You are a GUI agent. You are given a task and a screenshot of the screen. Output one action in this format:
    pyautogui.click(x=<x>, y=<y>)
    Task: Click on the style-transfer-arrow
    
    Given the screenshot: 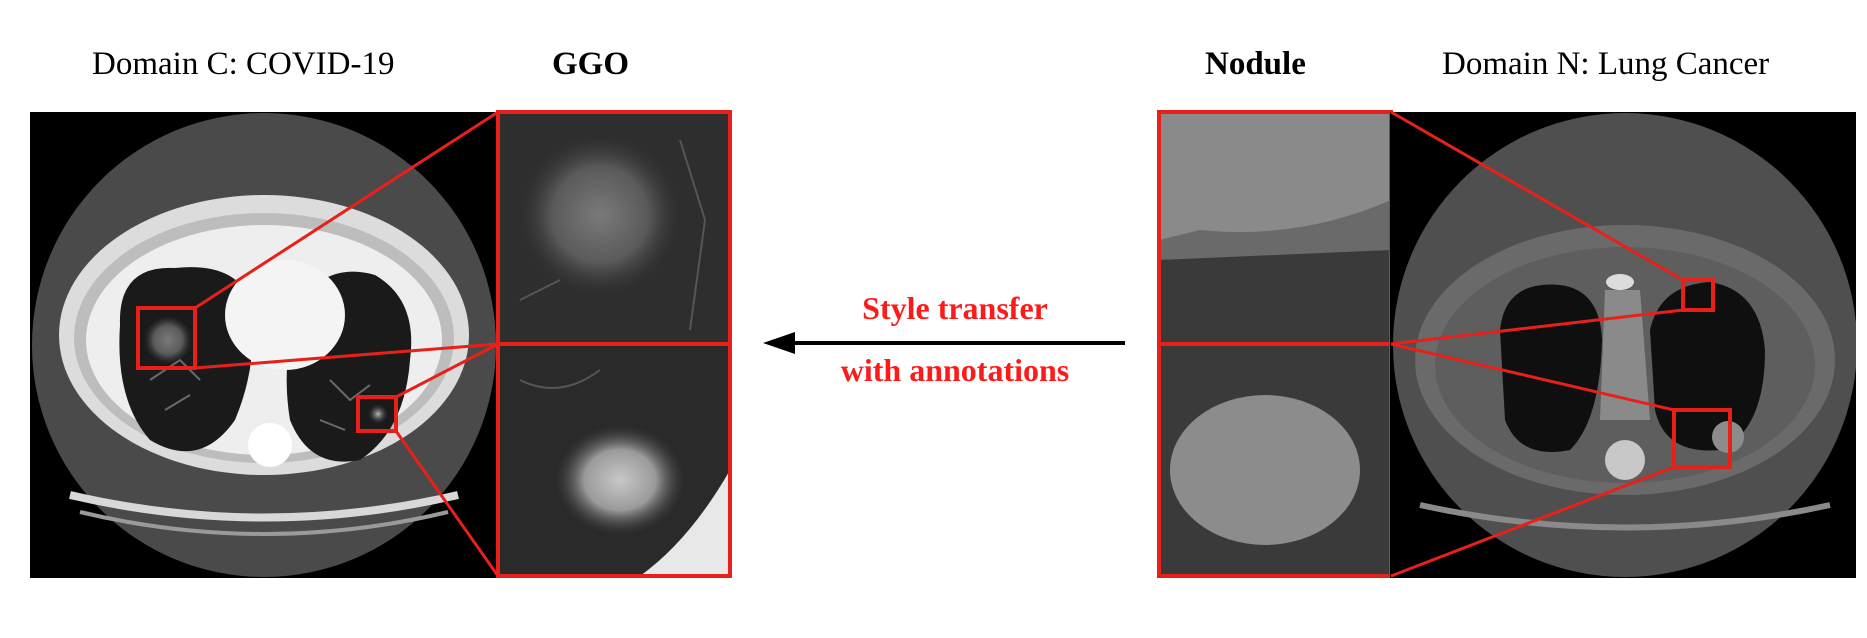 What is the action you would take?
    pyautogui.click(x=944, y=343)
    